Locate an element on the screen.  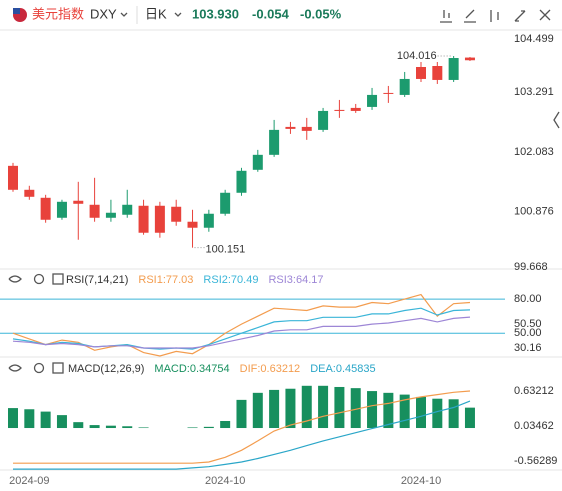
legend-entry: DEA:0.45835 is located at coordinates (342, 369).